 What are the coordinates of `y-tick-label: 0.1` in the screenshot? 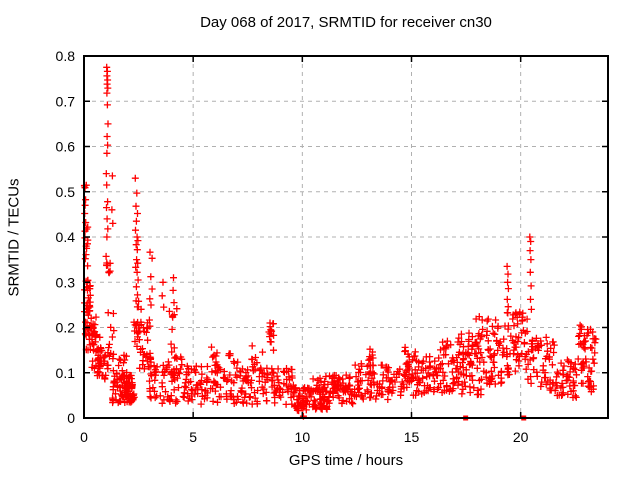 It's located at (66, 373).